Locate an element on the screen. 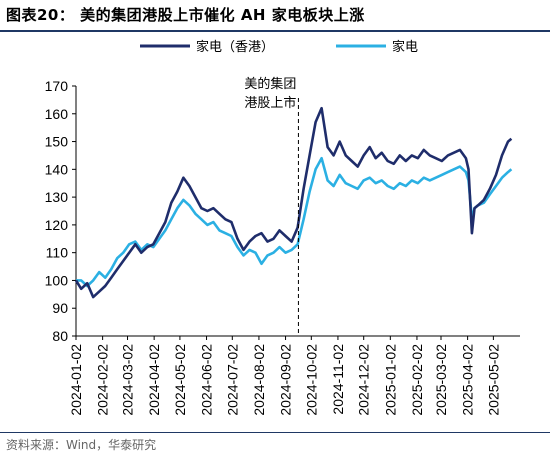 This screenshot has width=550, height=460. x-tick-label: 2024-11-02 is located at coordinates (338, 379).